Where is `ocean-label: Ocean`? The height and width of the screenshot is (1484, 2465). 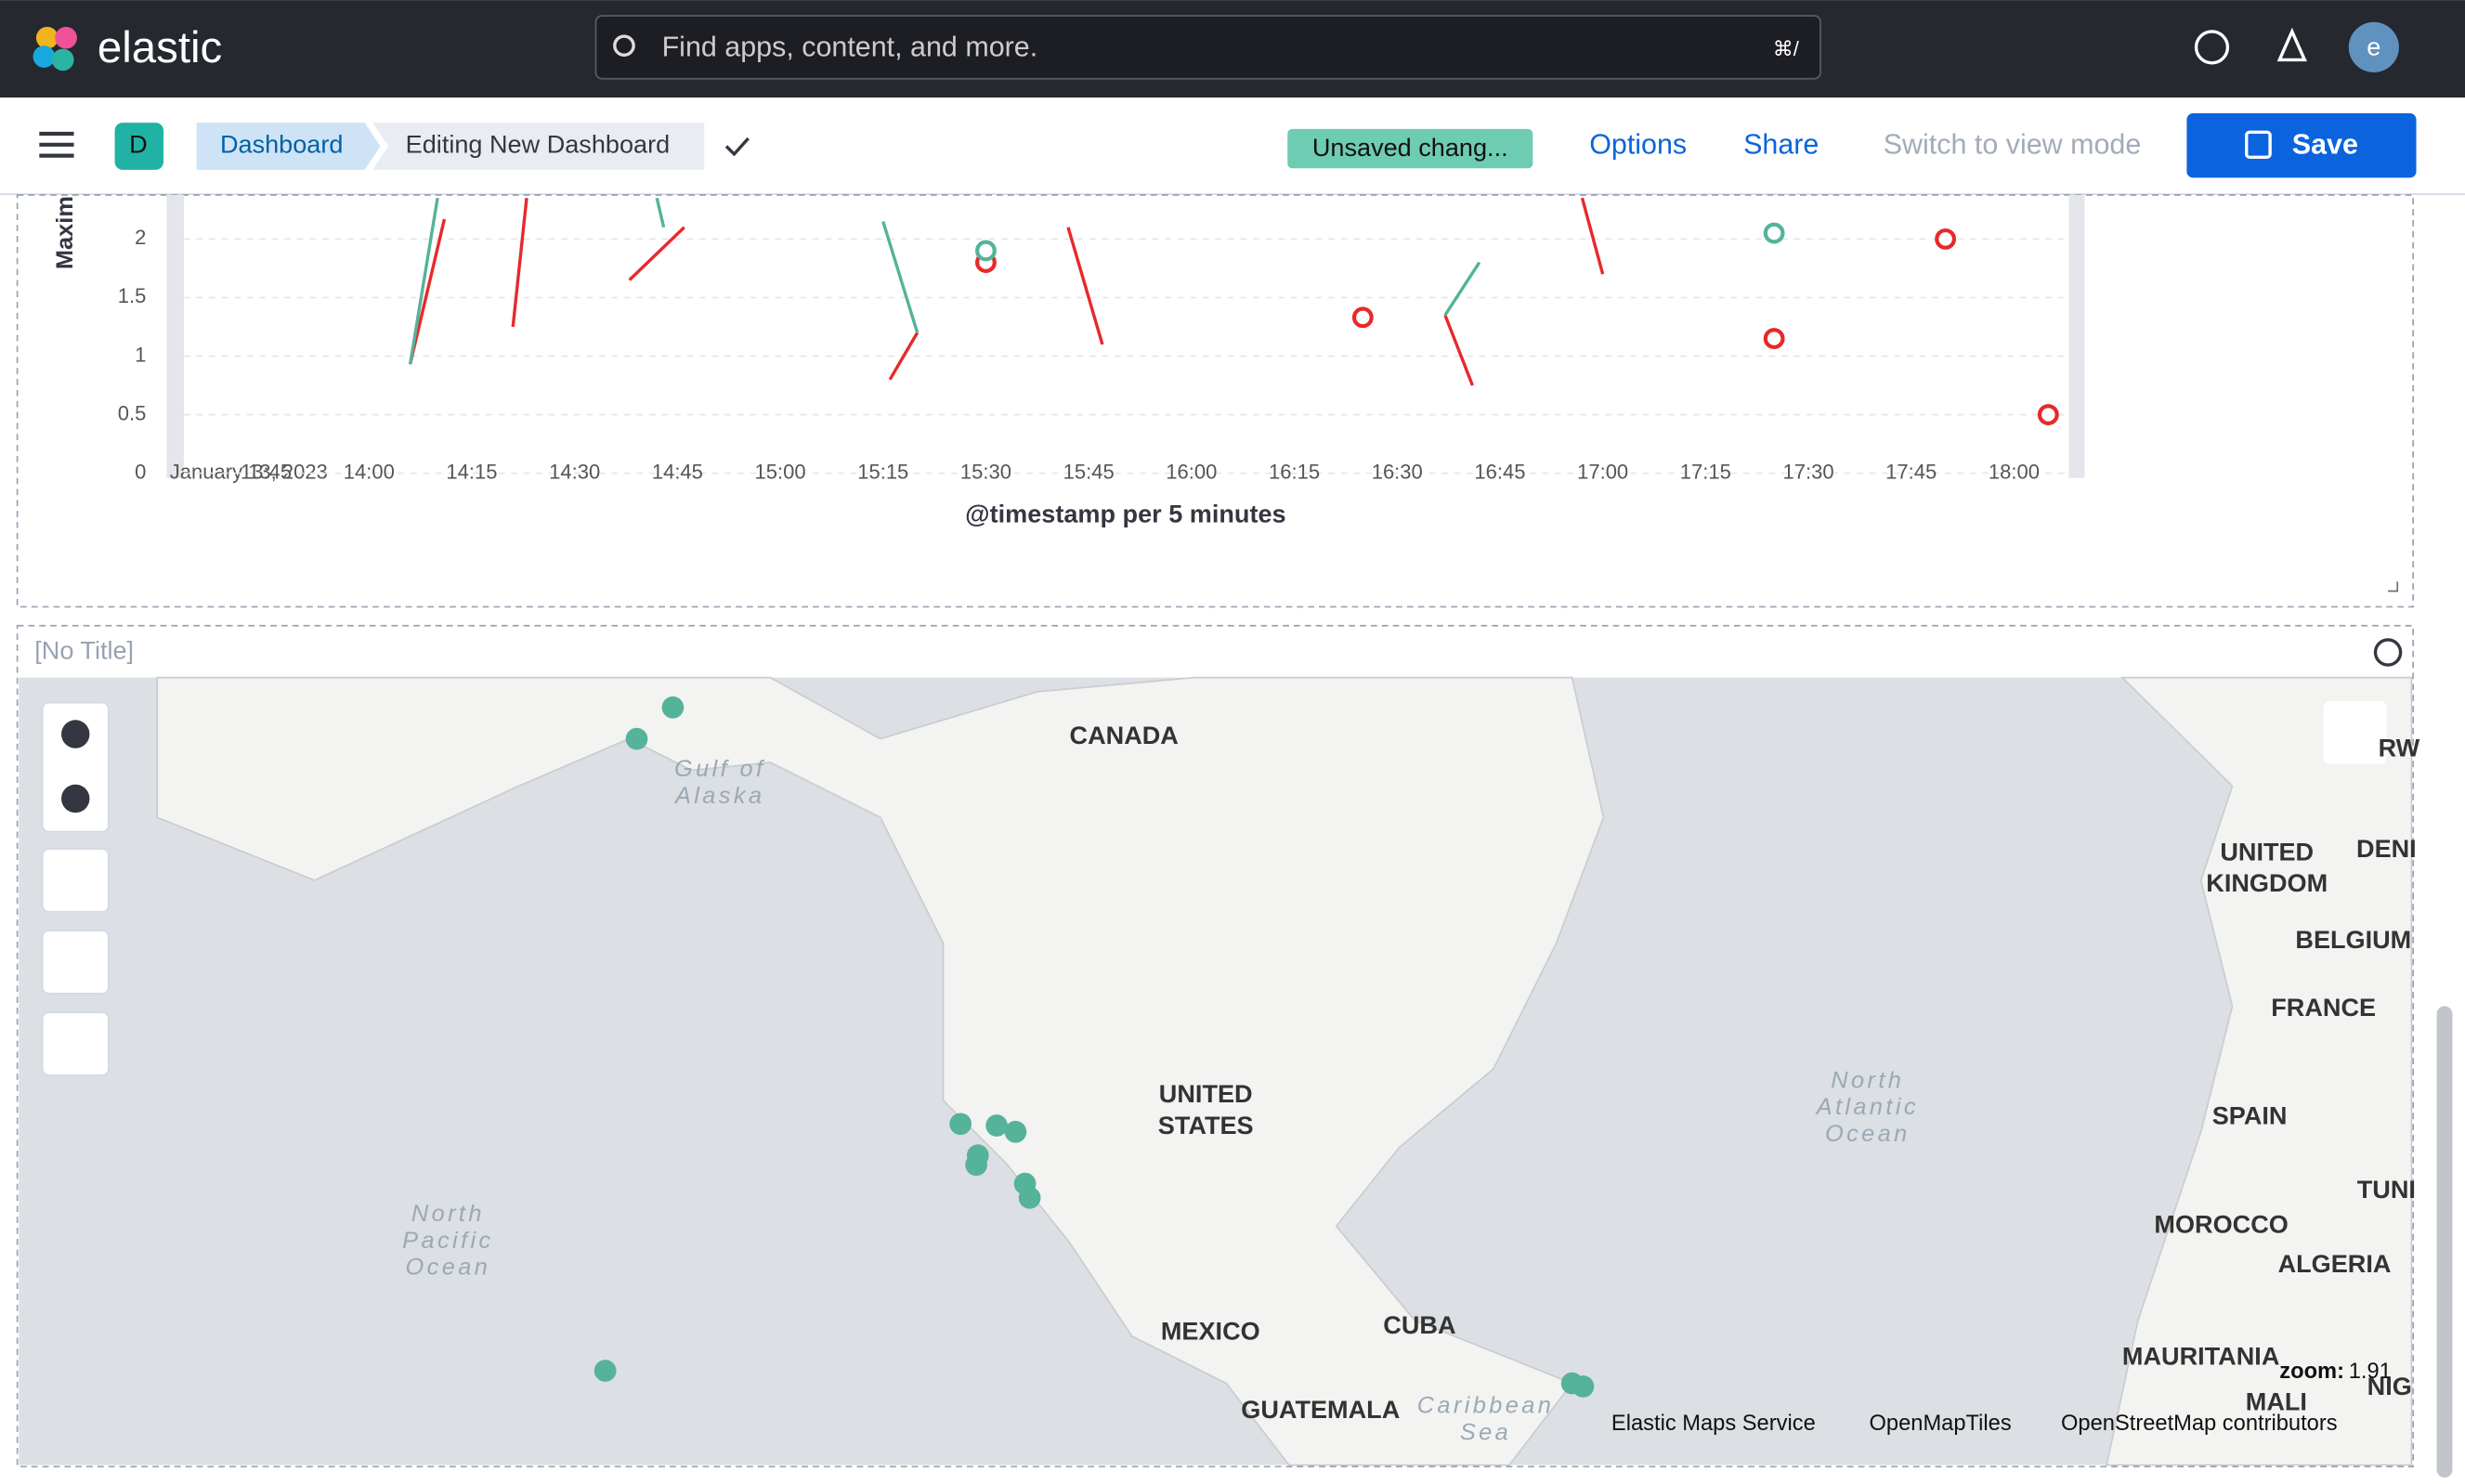 ocean-label: Ocean is located at coordinates (448, 1268).